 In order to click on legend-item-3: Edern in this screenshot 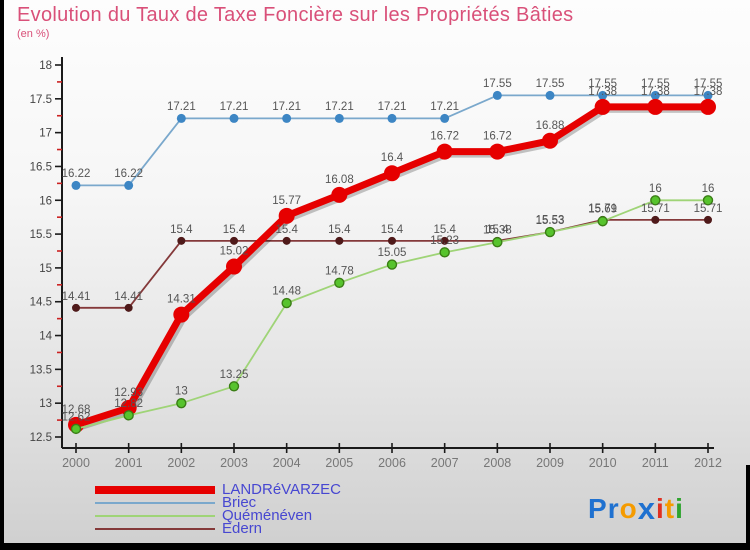, I will do `click(218, 528)`.